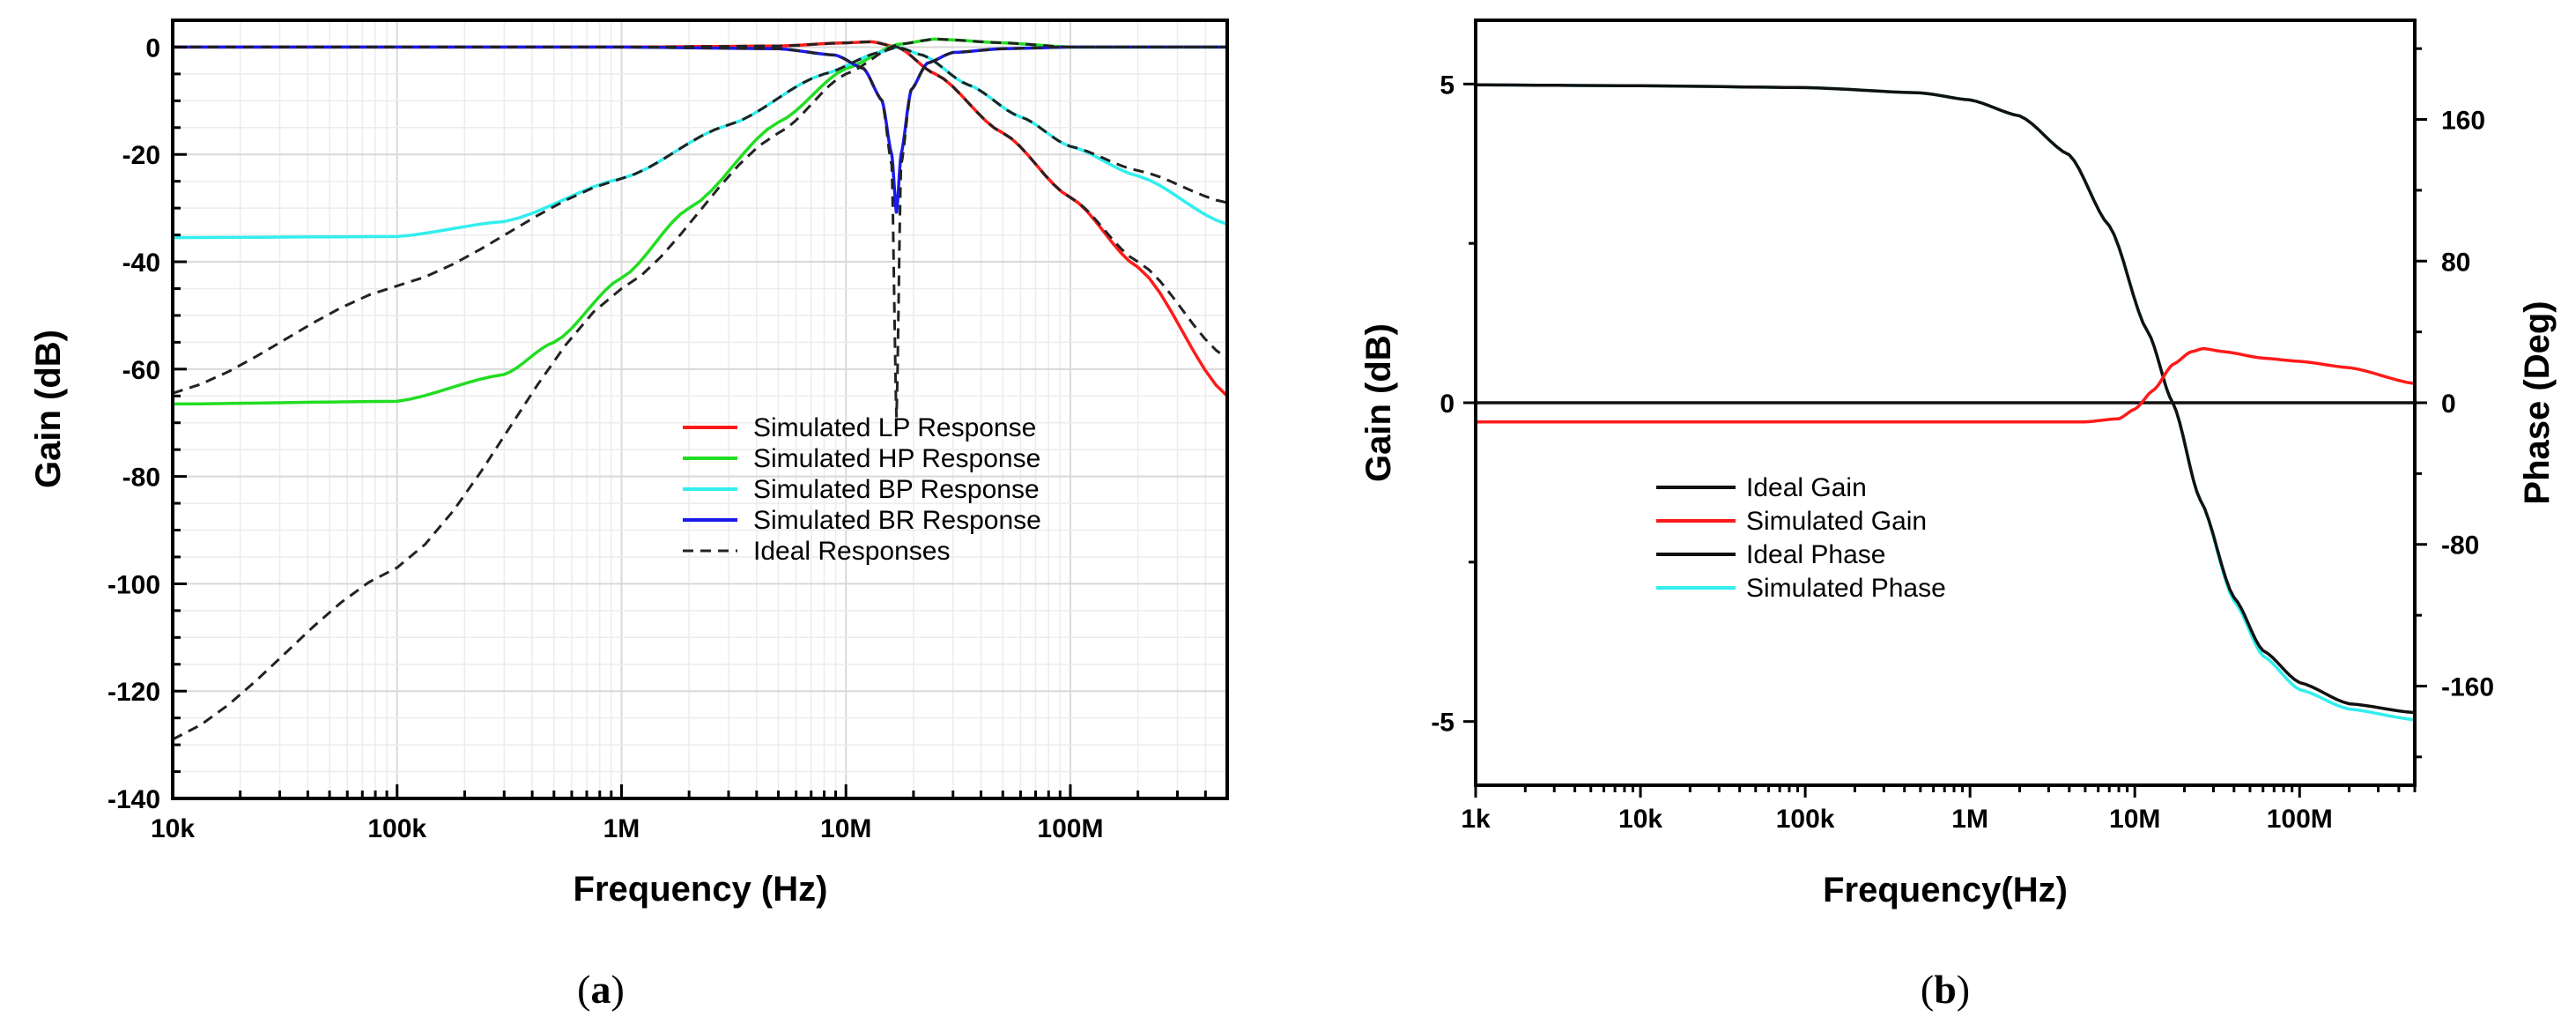  Describe the element at coordinates (1815, 555) in the screenshot. I see `legend-label: Ideal Phase` at that location.